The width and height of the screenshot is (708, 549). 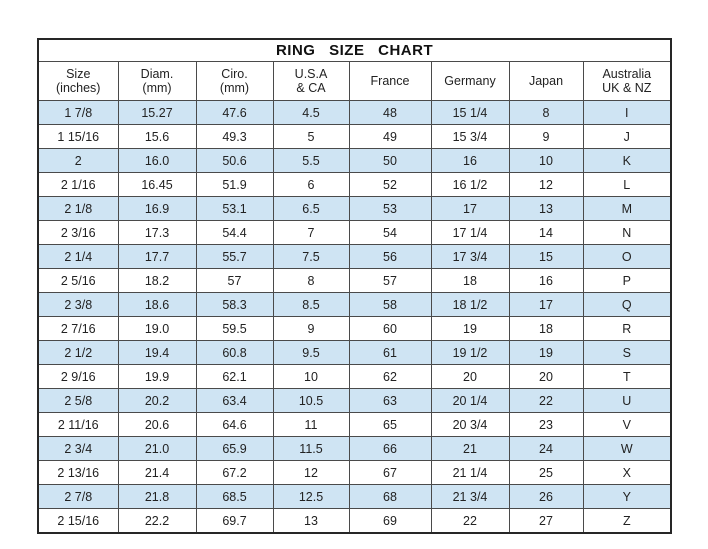 I want to click on table-cell: 56, so click(x=390, y=256).